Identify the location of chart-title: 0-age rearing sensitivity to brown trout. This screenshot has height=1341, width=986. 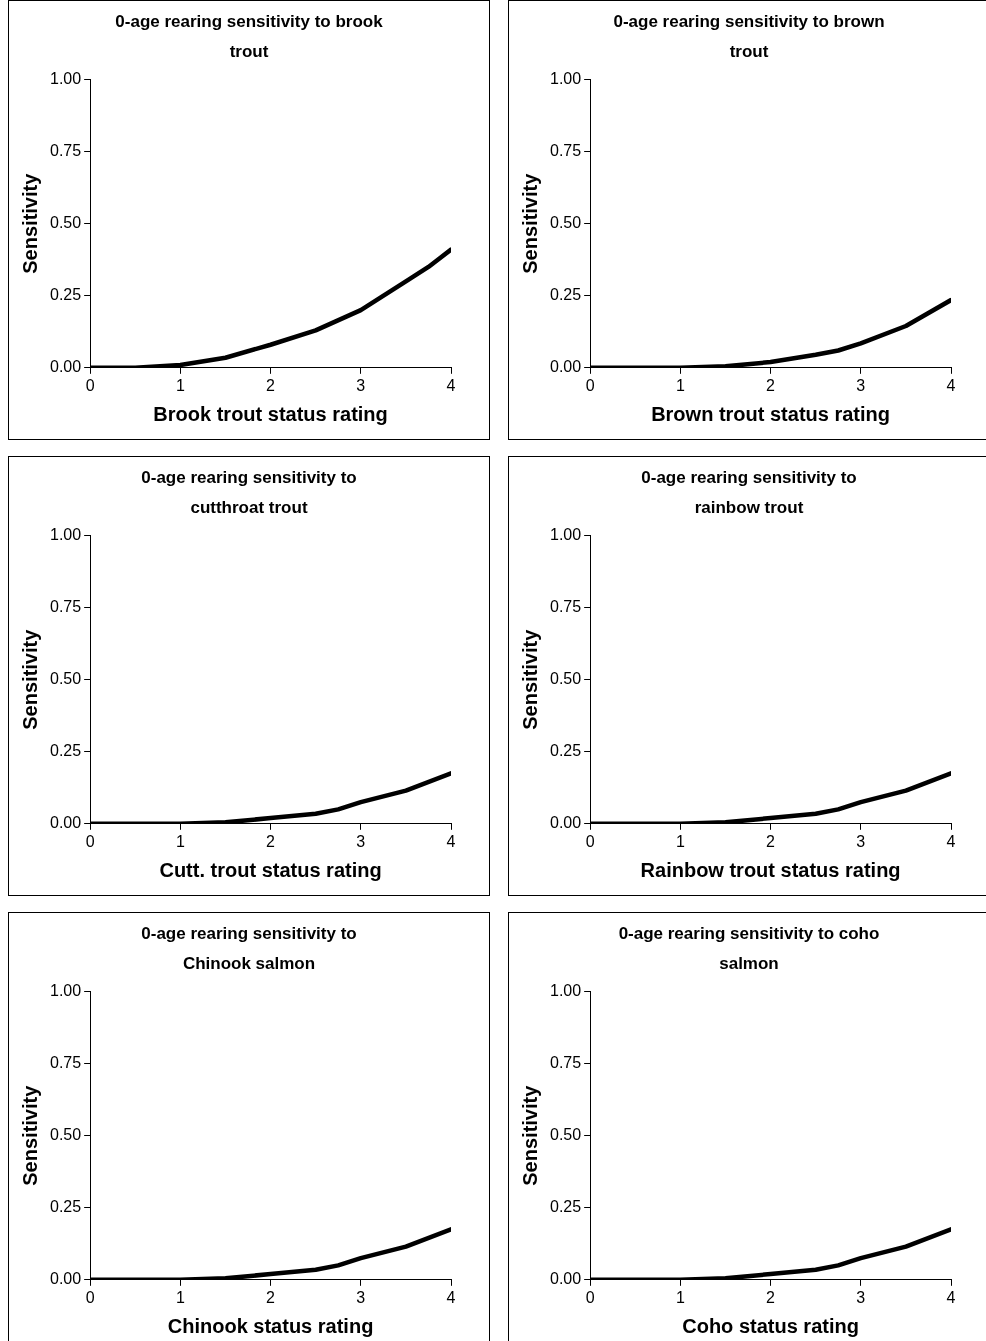
(749, 37).